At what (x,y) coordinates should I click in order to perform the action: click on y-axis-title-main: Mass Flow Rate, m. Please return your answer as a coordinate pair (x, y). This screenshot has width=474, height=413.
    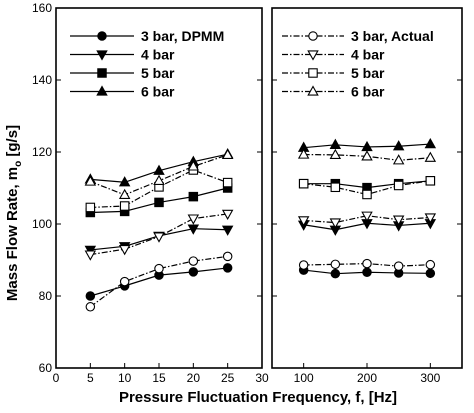
    Looking at the image, I should click on (12, 234).